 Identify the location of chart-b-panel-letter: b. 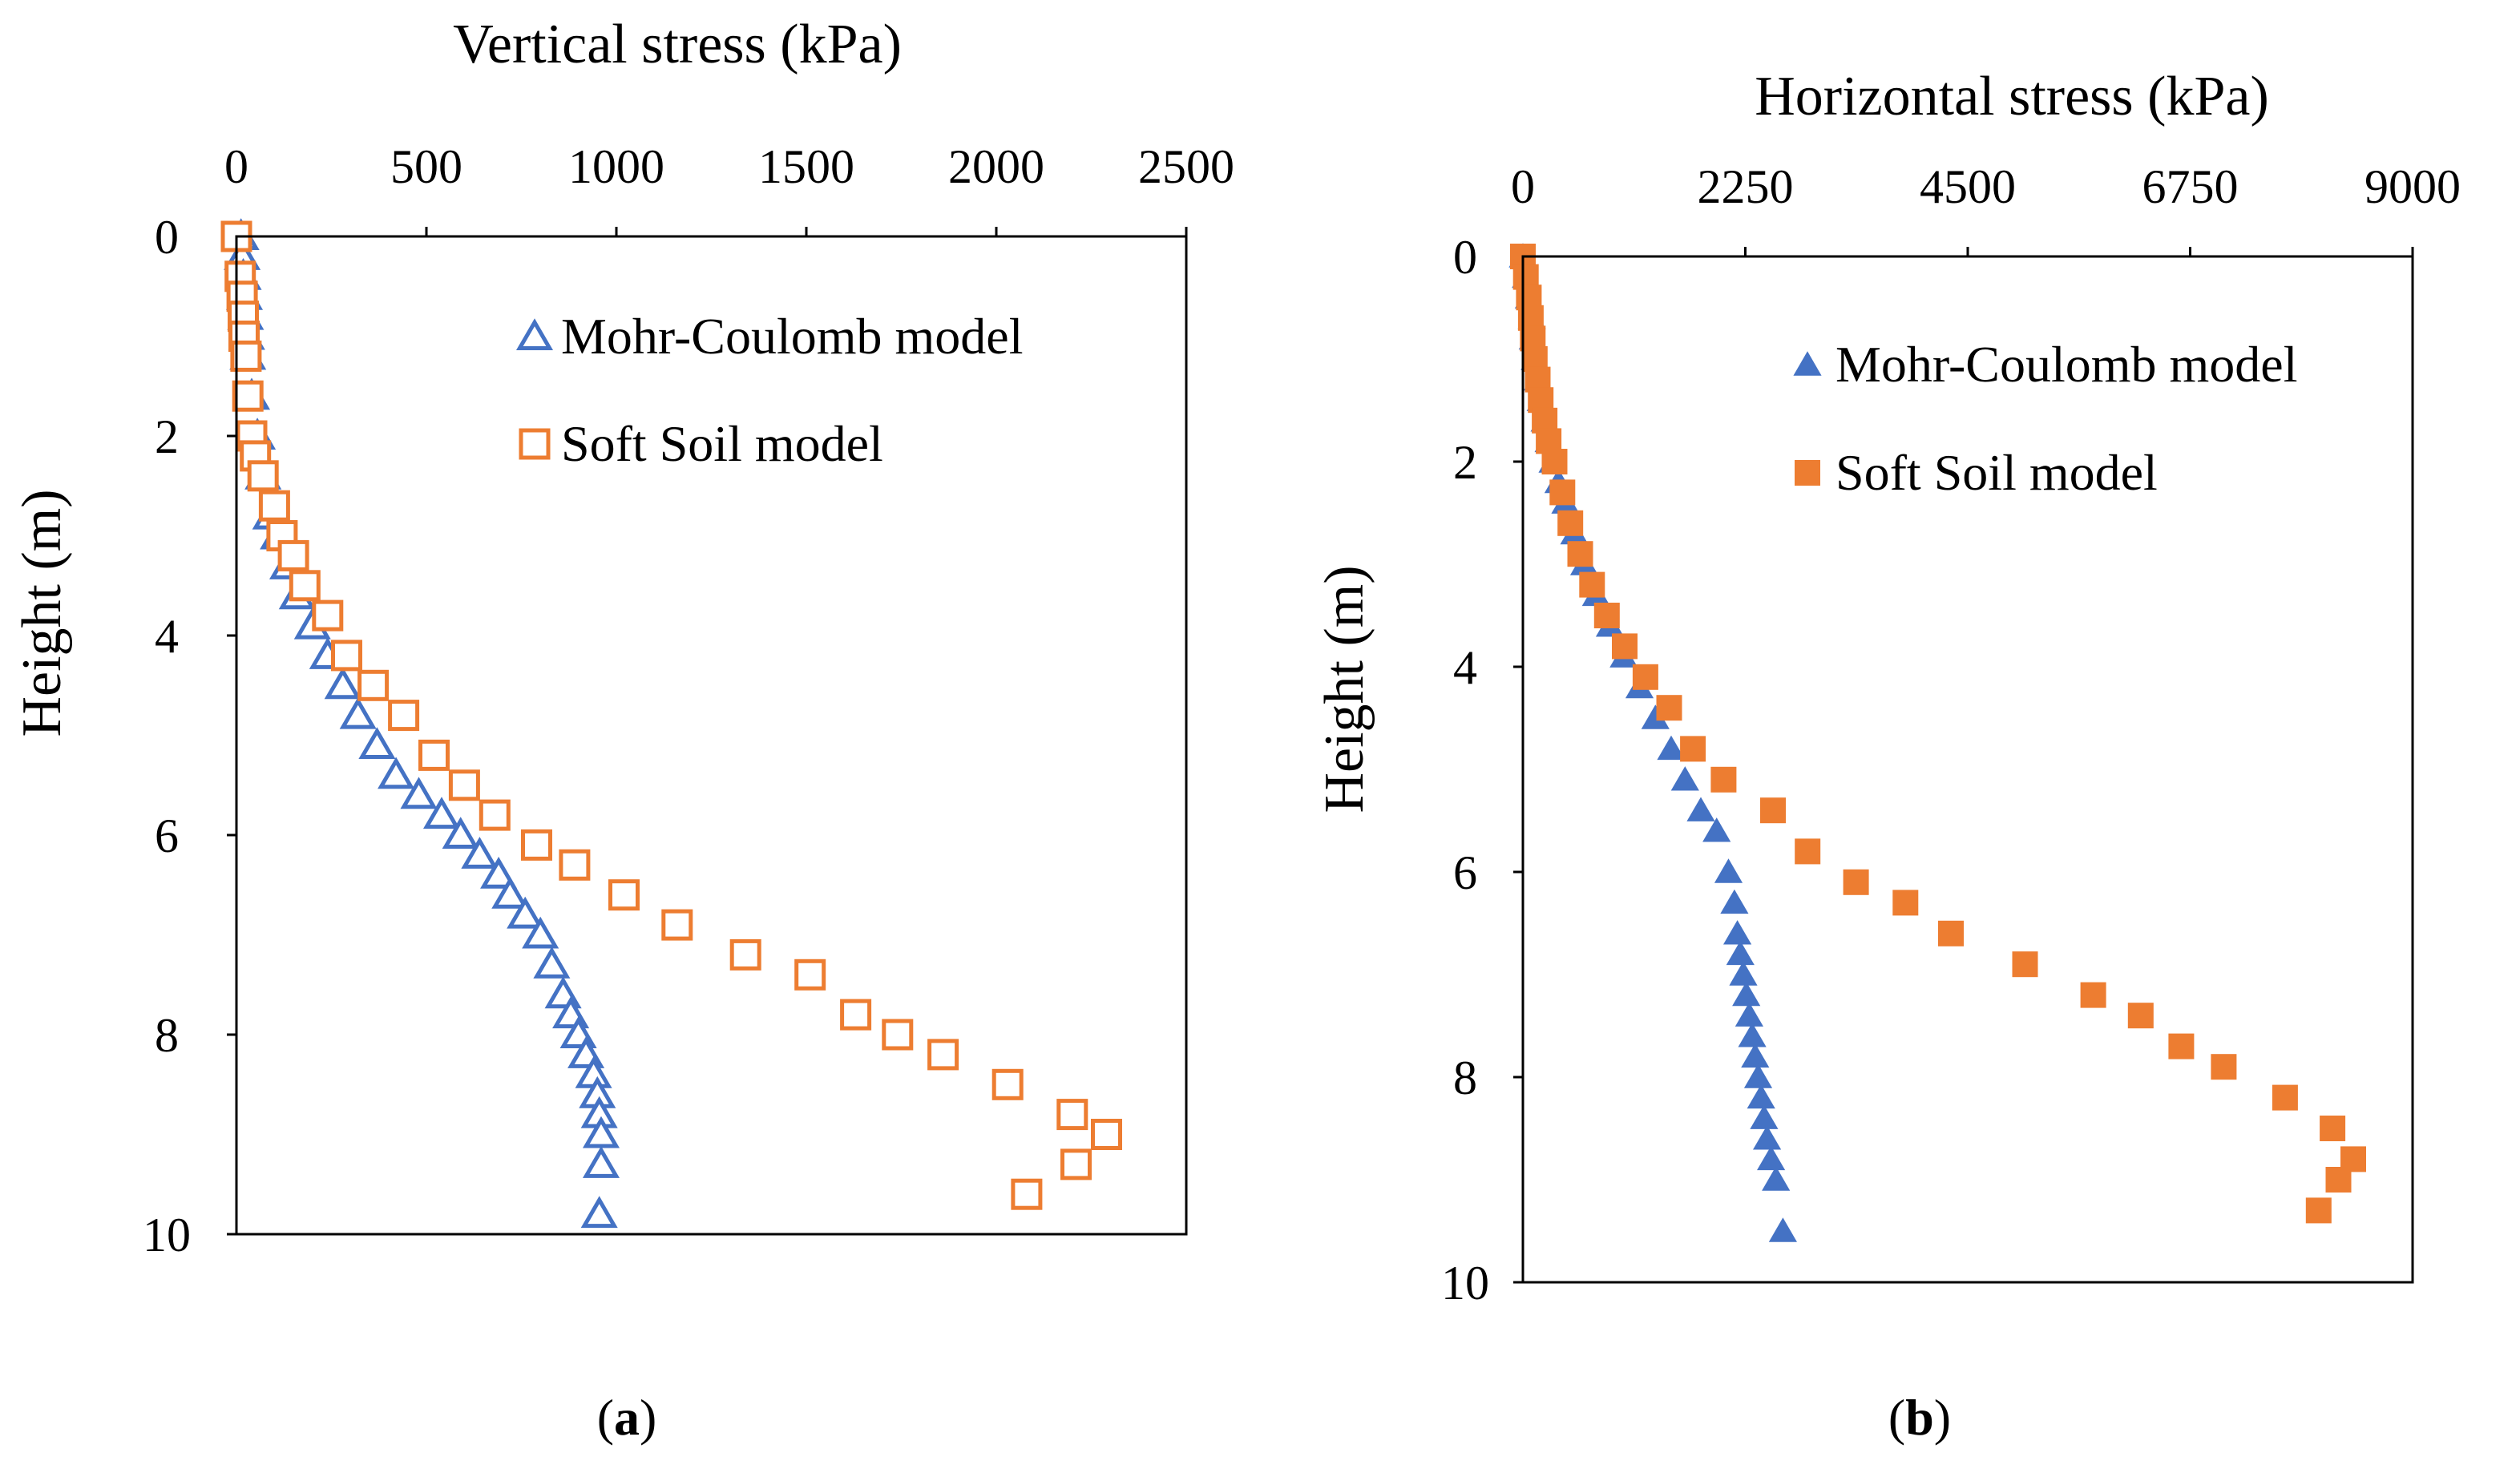
(1919, 1417).